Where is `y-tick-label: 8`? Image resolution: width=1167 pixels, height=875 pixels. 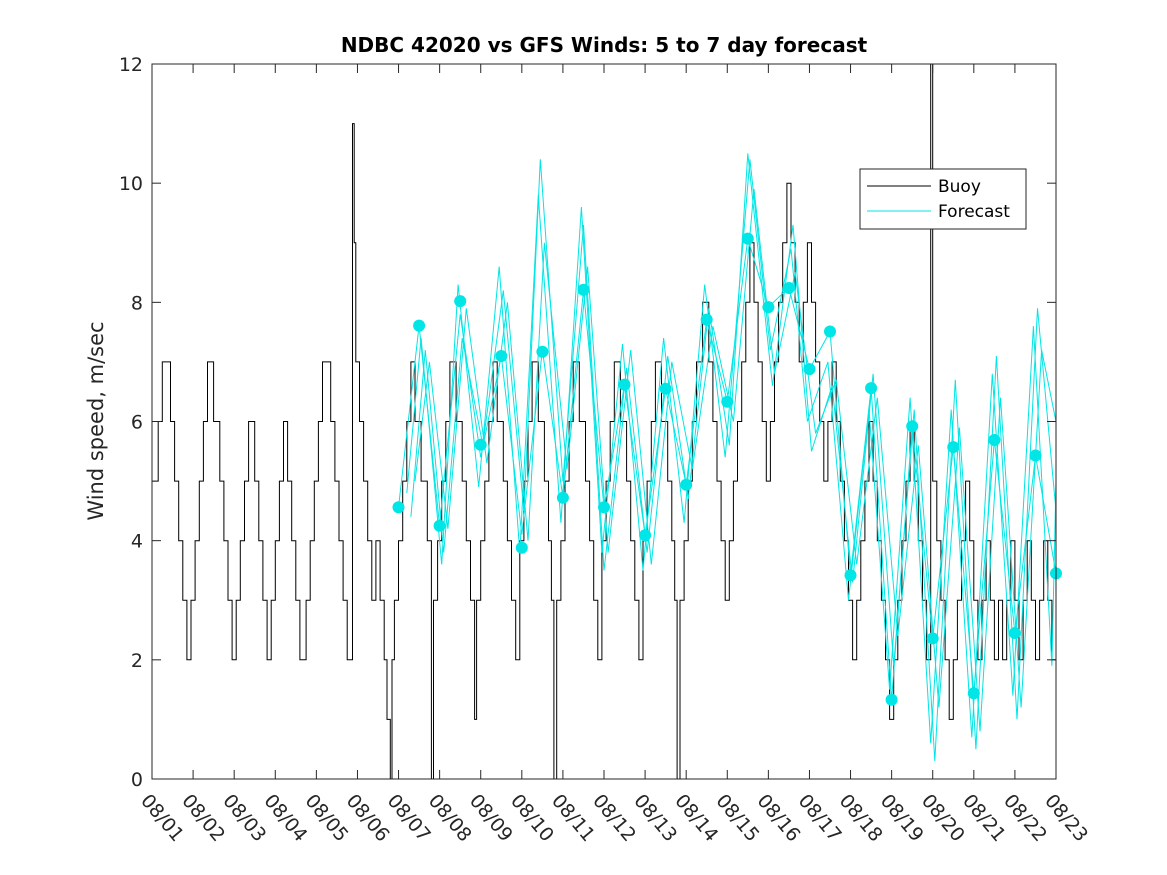 y-tick-label: 8 is located at coordinates (137, 303).